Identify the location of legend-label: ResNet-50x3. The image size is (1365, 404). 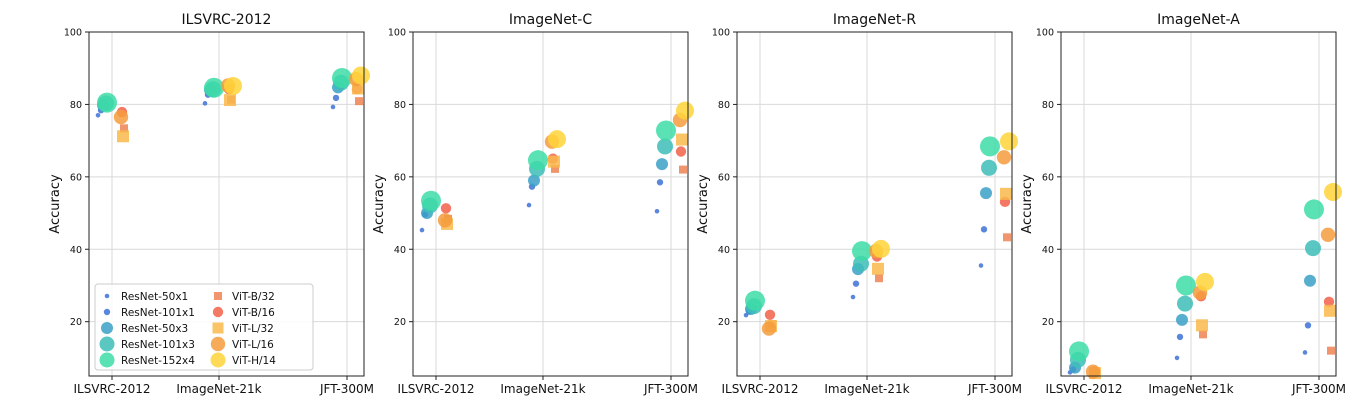
(154, 329).